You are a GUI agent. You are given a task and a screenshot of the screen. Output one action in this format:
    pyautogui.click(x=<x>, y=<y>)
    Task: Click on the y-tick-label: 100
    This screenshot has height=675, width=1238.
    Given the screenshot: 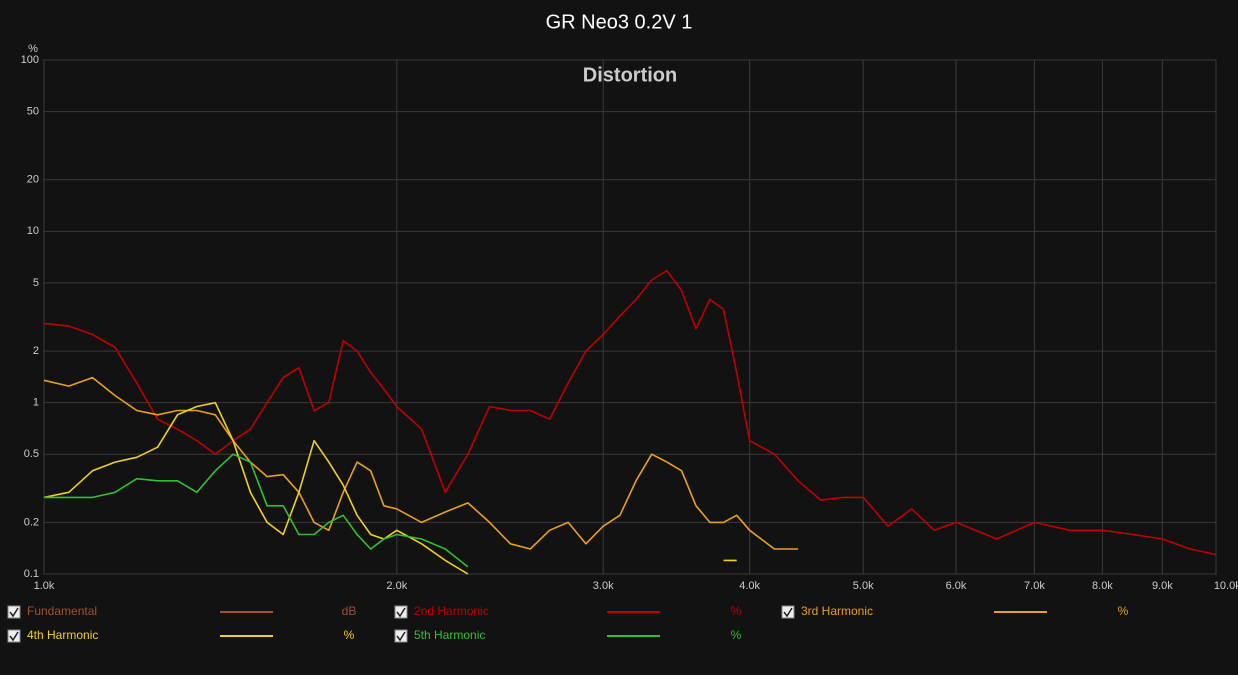 What is the action you would take?
    pyautogui.click(x=30, y=60)
    